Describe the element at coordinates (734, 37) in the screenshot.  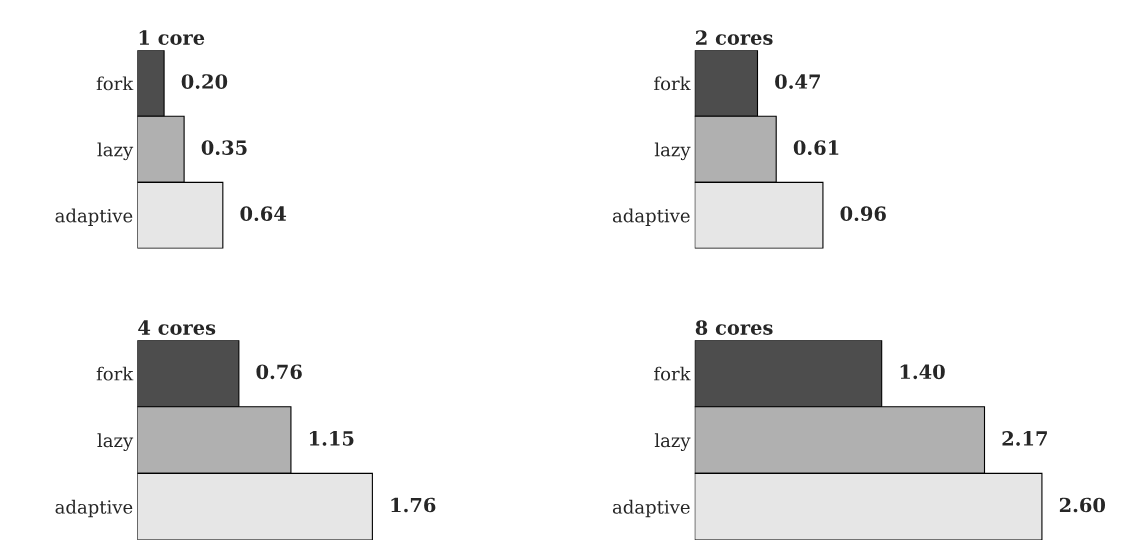
I see `chart-title: 2 cores` at that location.